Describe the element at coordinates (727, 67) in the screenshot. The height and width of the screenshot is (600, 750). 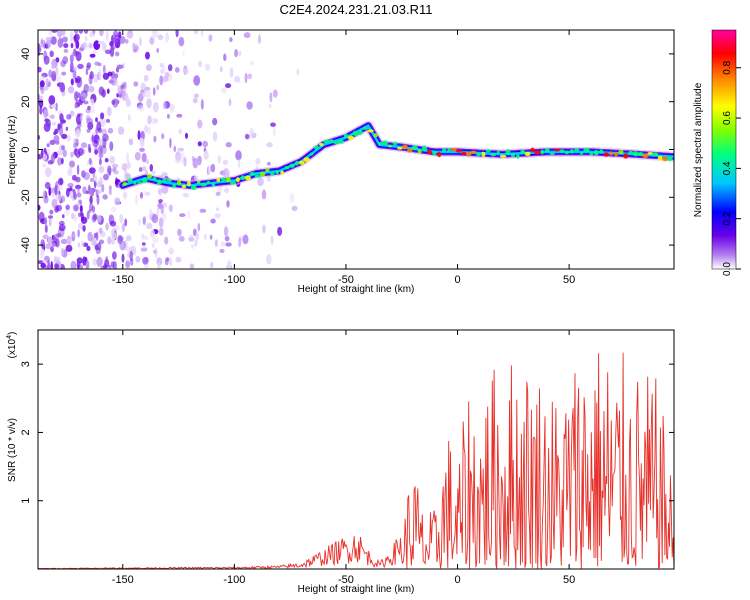
I see `colorbar-tick-label: 0.8` at that location.